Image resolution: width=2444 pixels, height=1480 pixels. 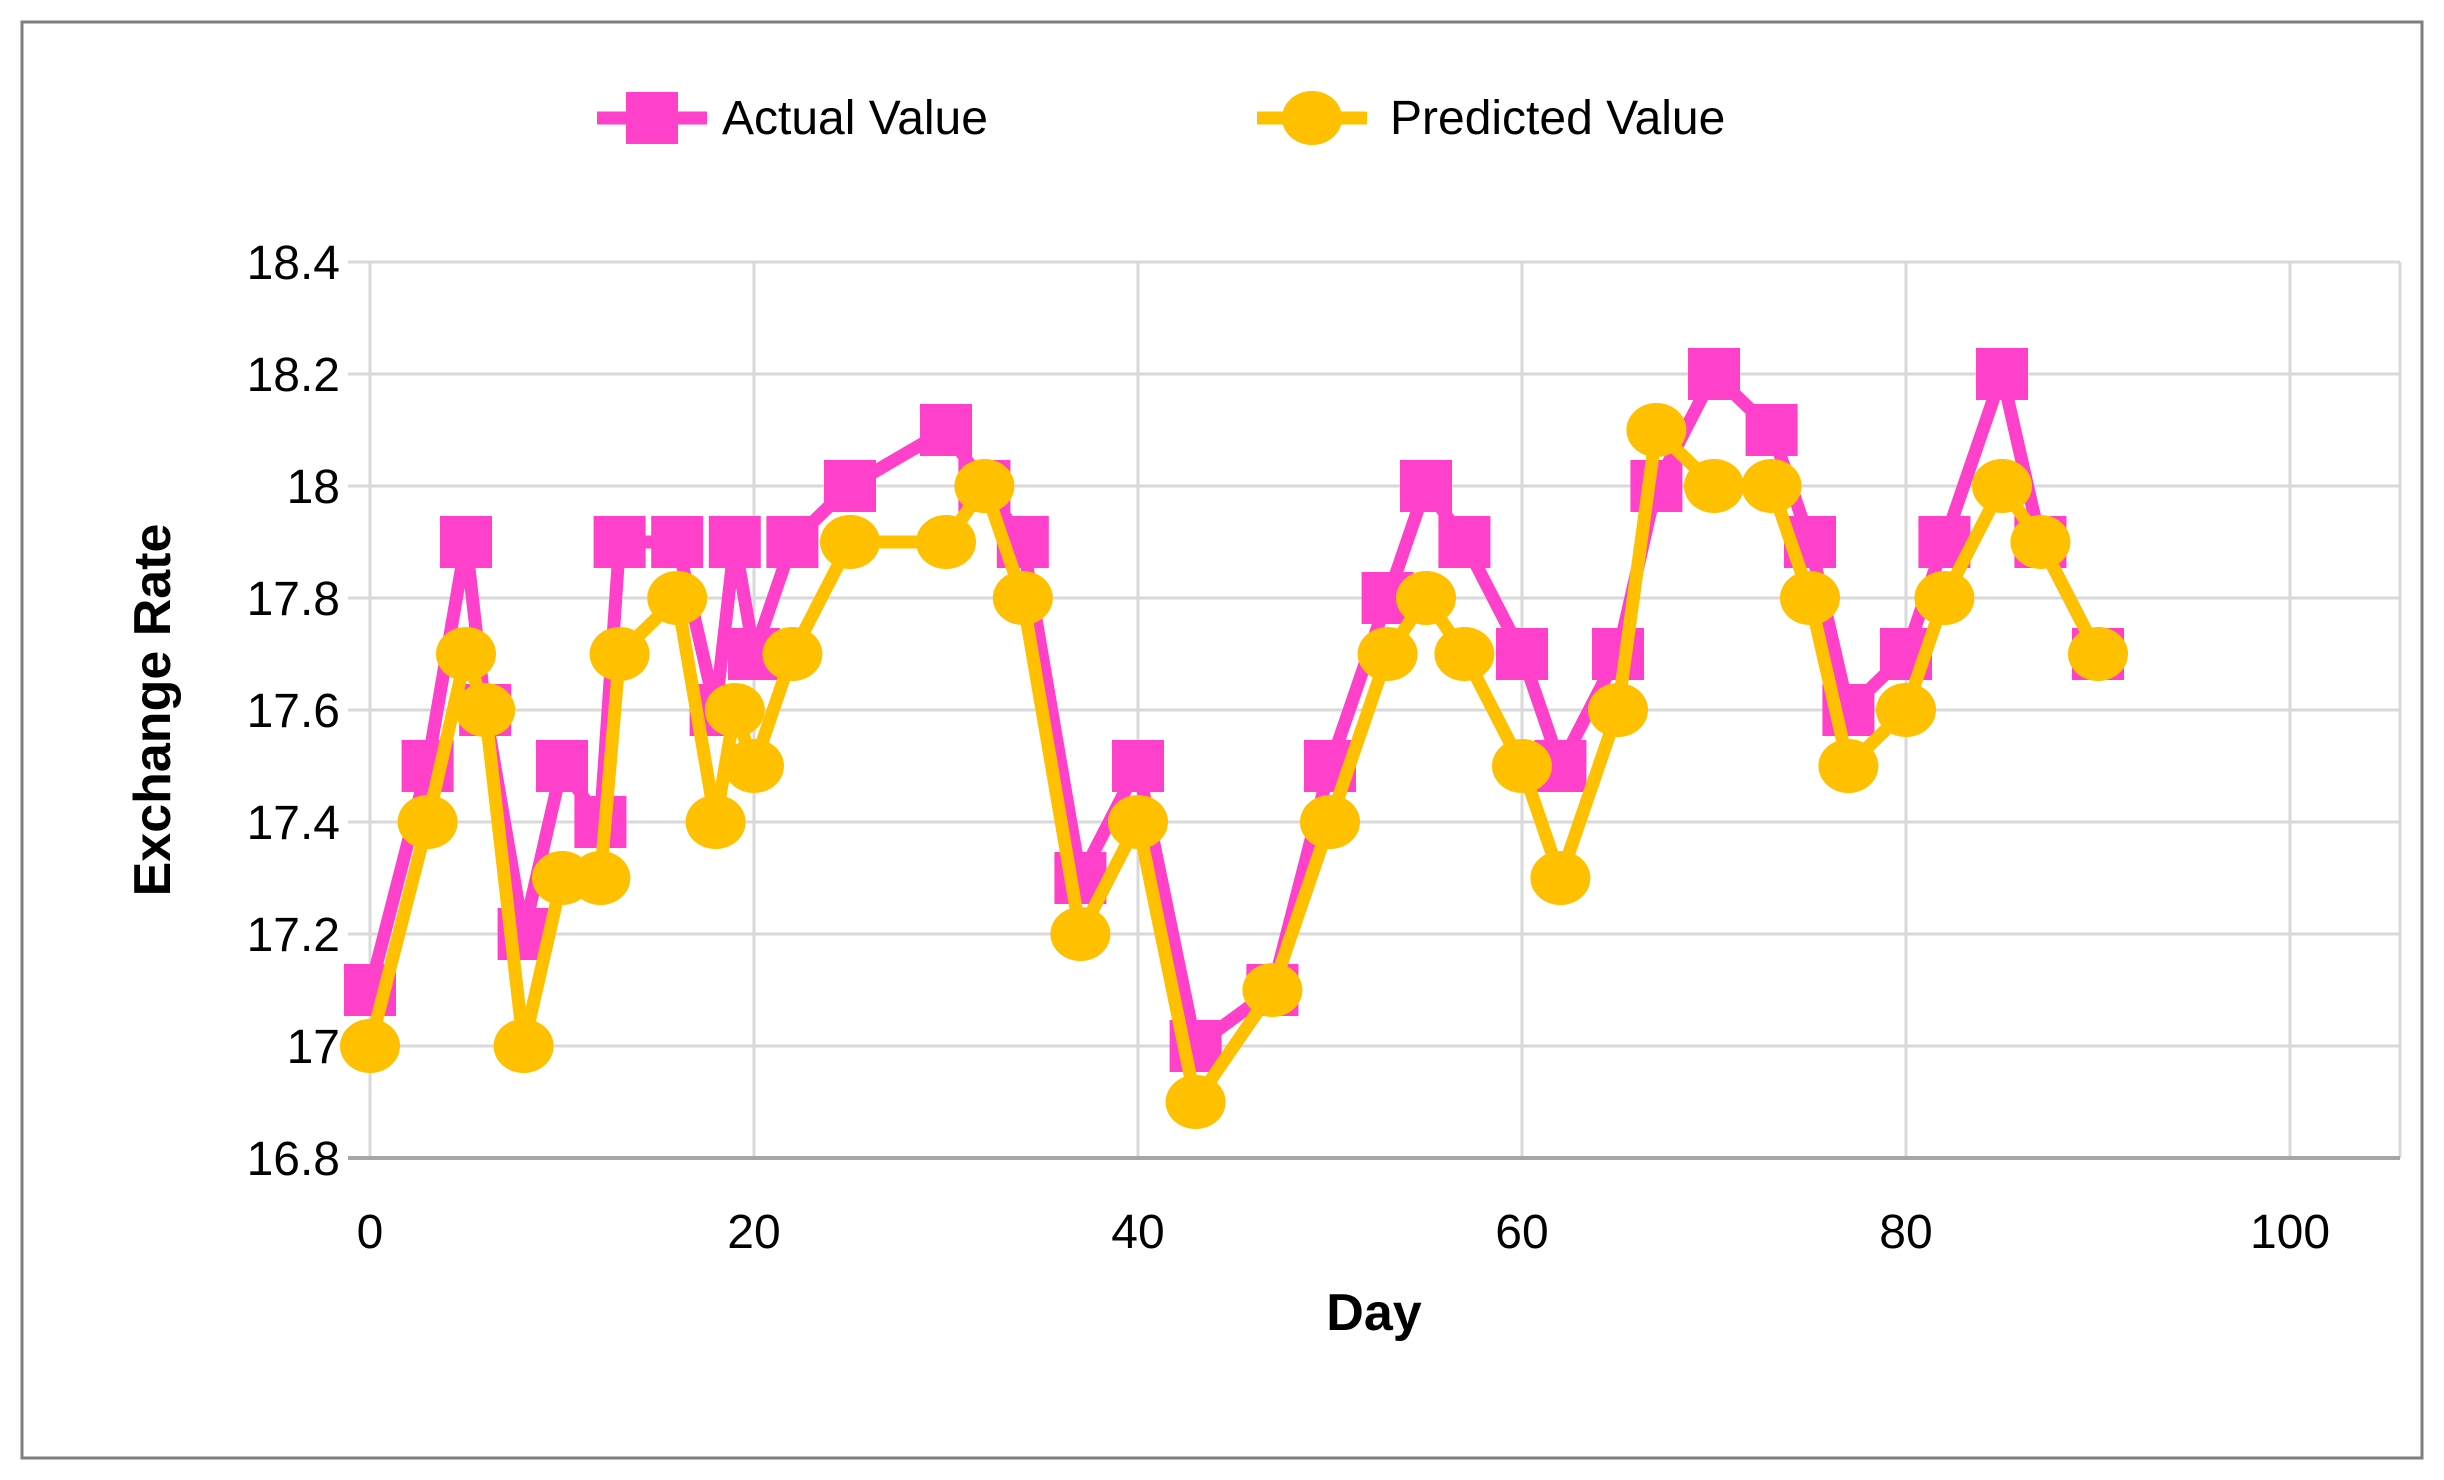 What do you see at coordinates (1557, 118) in the screenshot?
I see `predicted-legend-label: Predicted Value` at bounding box center [1557, 118].